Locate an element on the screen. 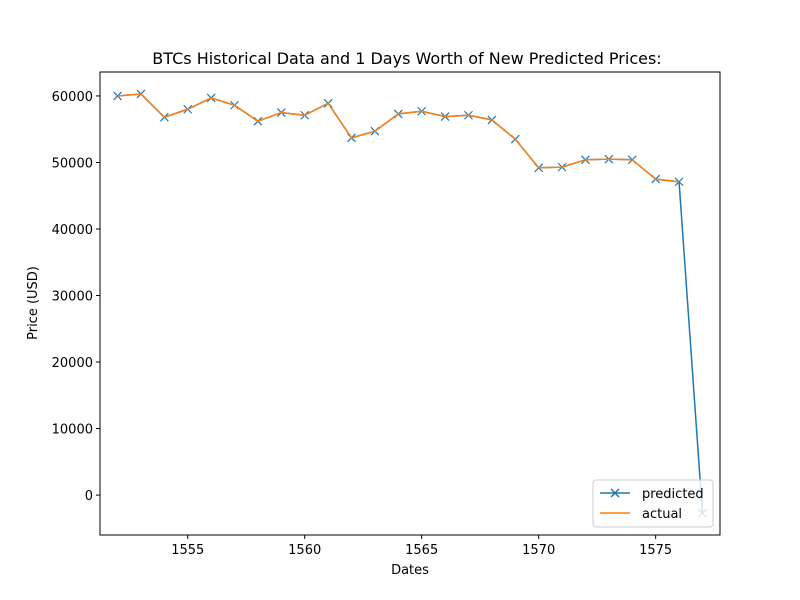  y-tick-label: 40000 is located at coordinates (72, 230).